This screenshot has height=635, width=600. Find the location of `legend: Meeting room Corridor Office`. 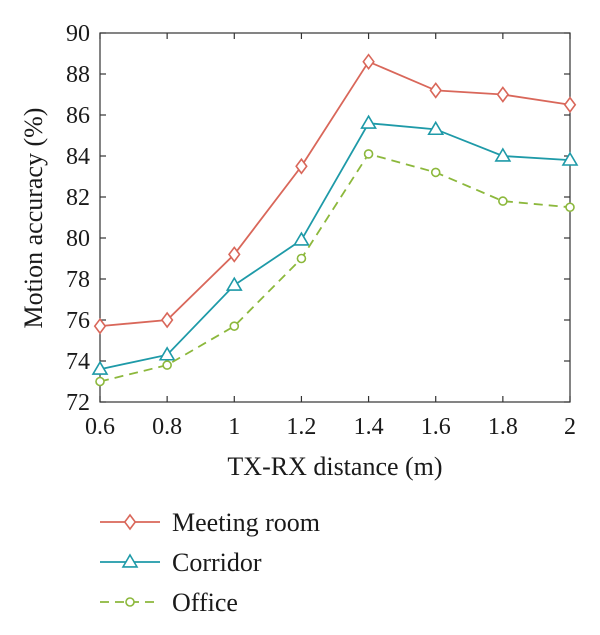

legend: Meeting room Corridor Office is located at coordinates (210, 562).